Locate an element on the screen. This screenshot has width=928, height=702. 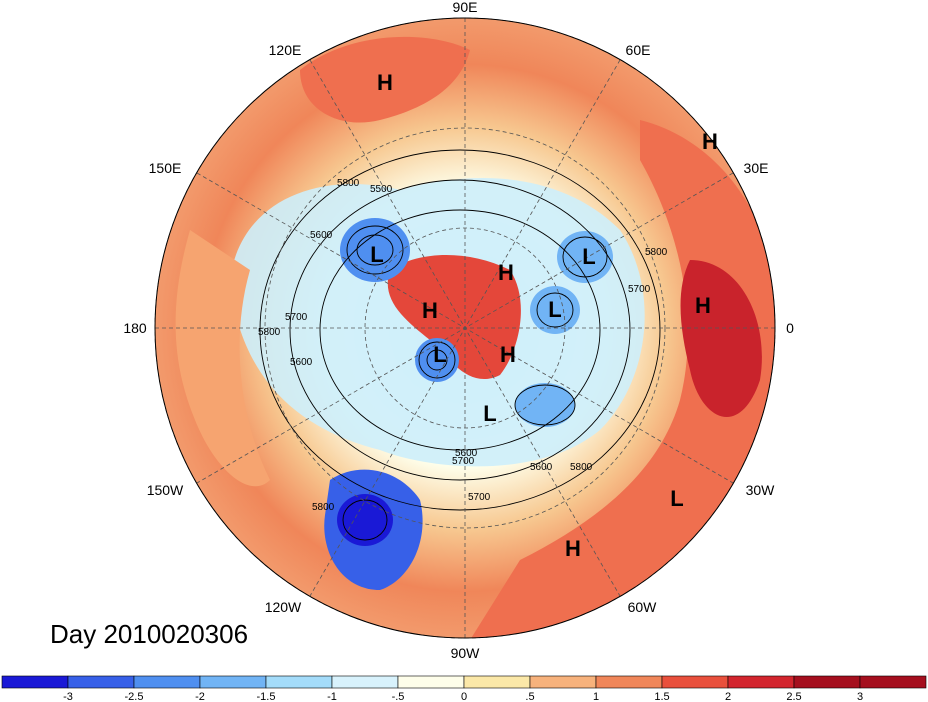
lon-label-90e: 90E is located at coordinates (465, 7).